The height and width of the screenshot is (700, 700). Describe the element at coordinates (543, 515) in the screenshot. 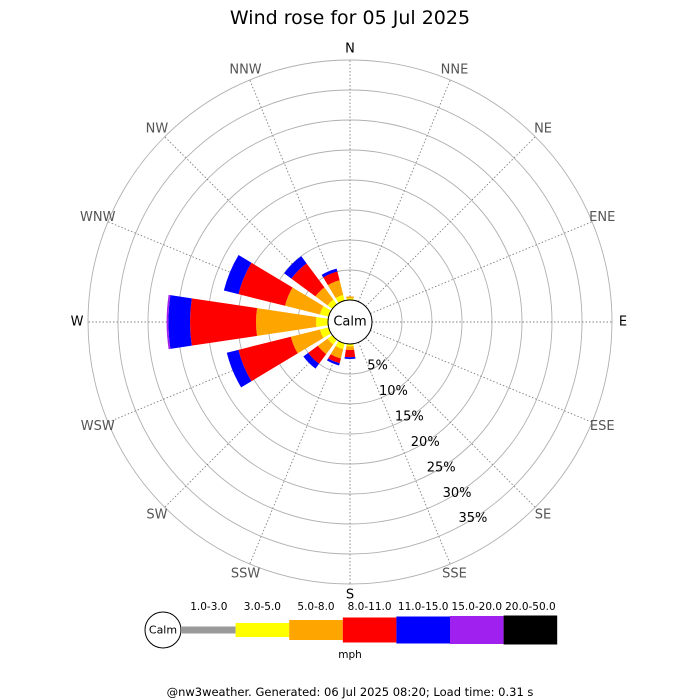

I see `direction-label-se: SE` at that location.